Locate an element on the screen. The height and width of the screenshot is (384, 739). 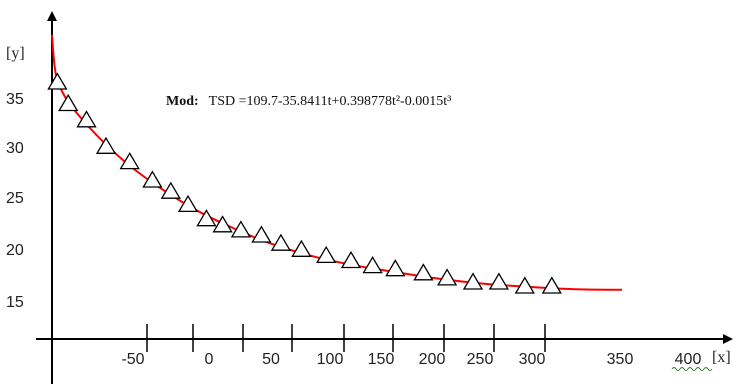
x-tick-label: -50 is located at coordinates (132, 359).